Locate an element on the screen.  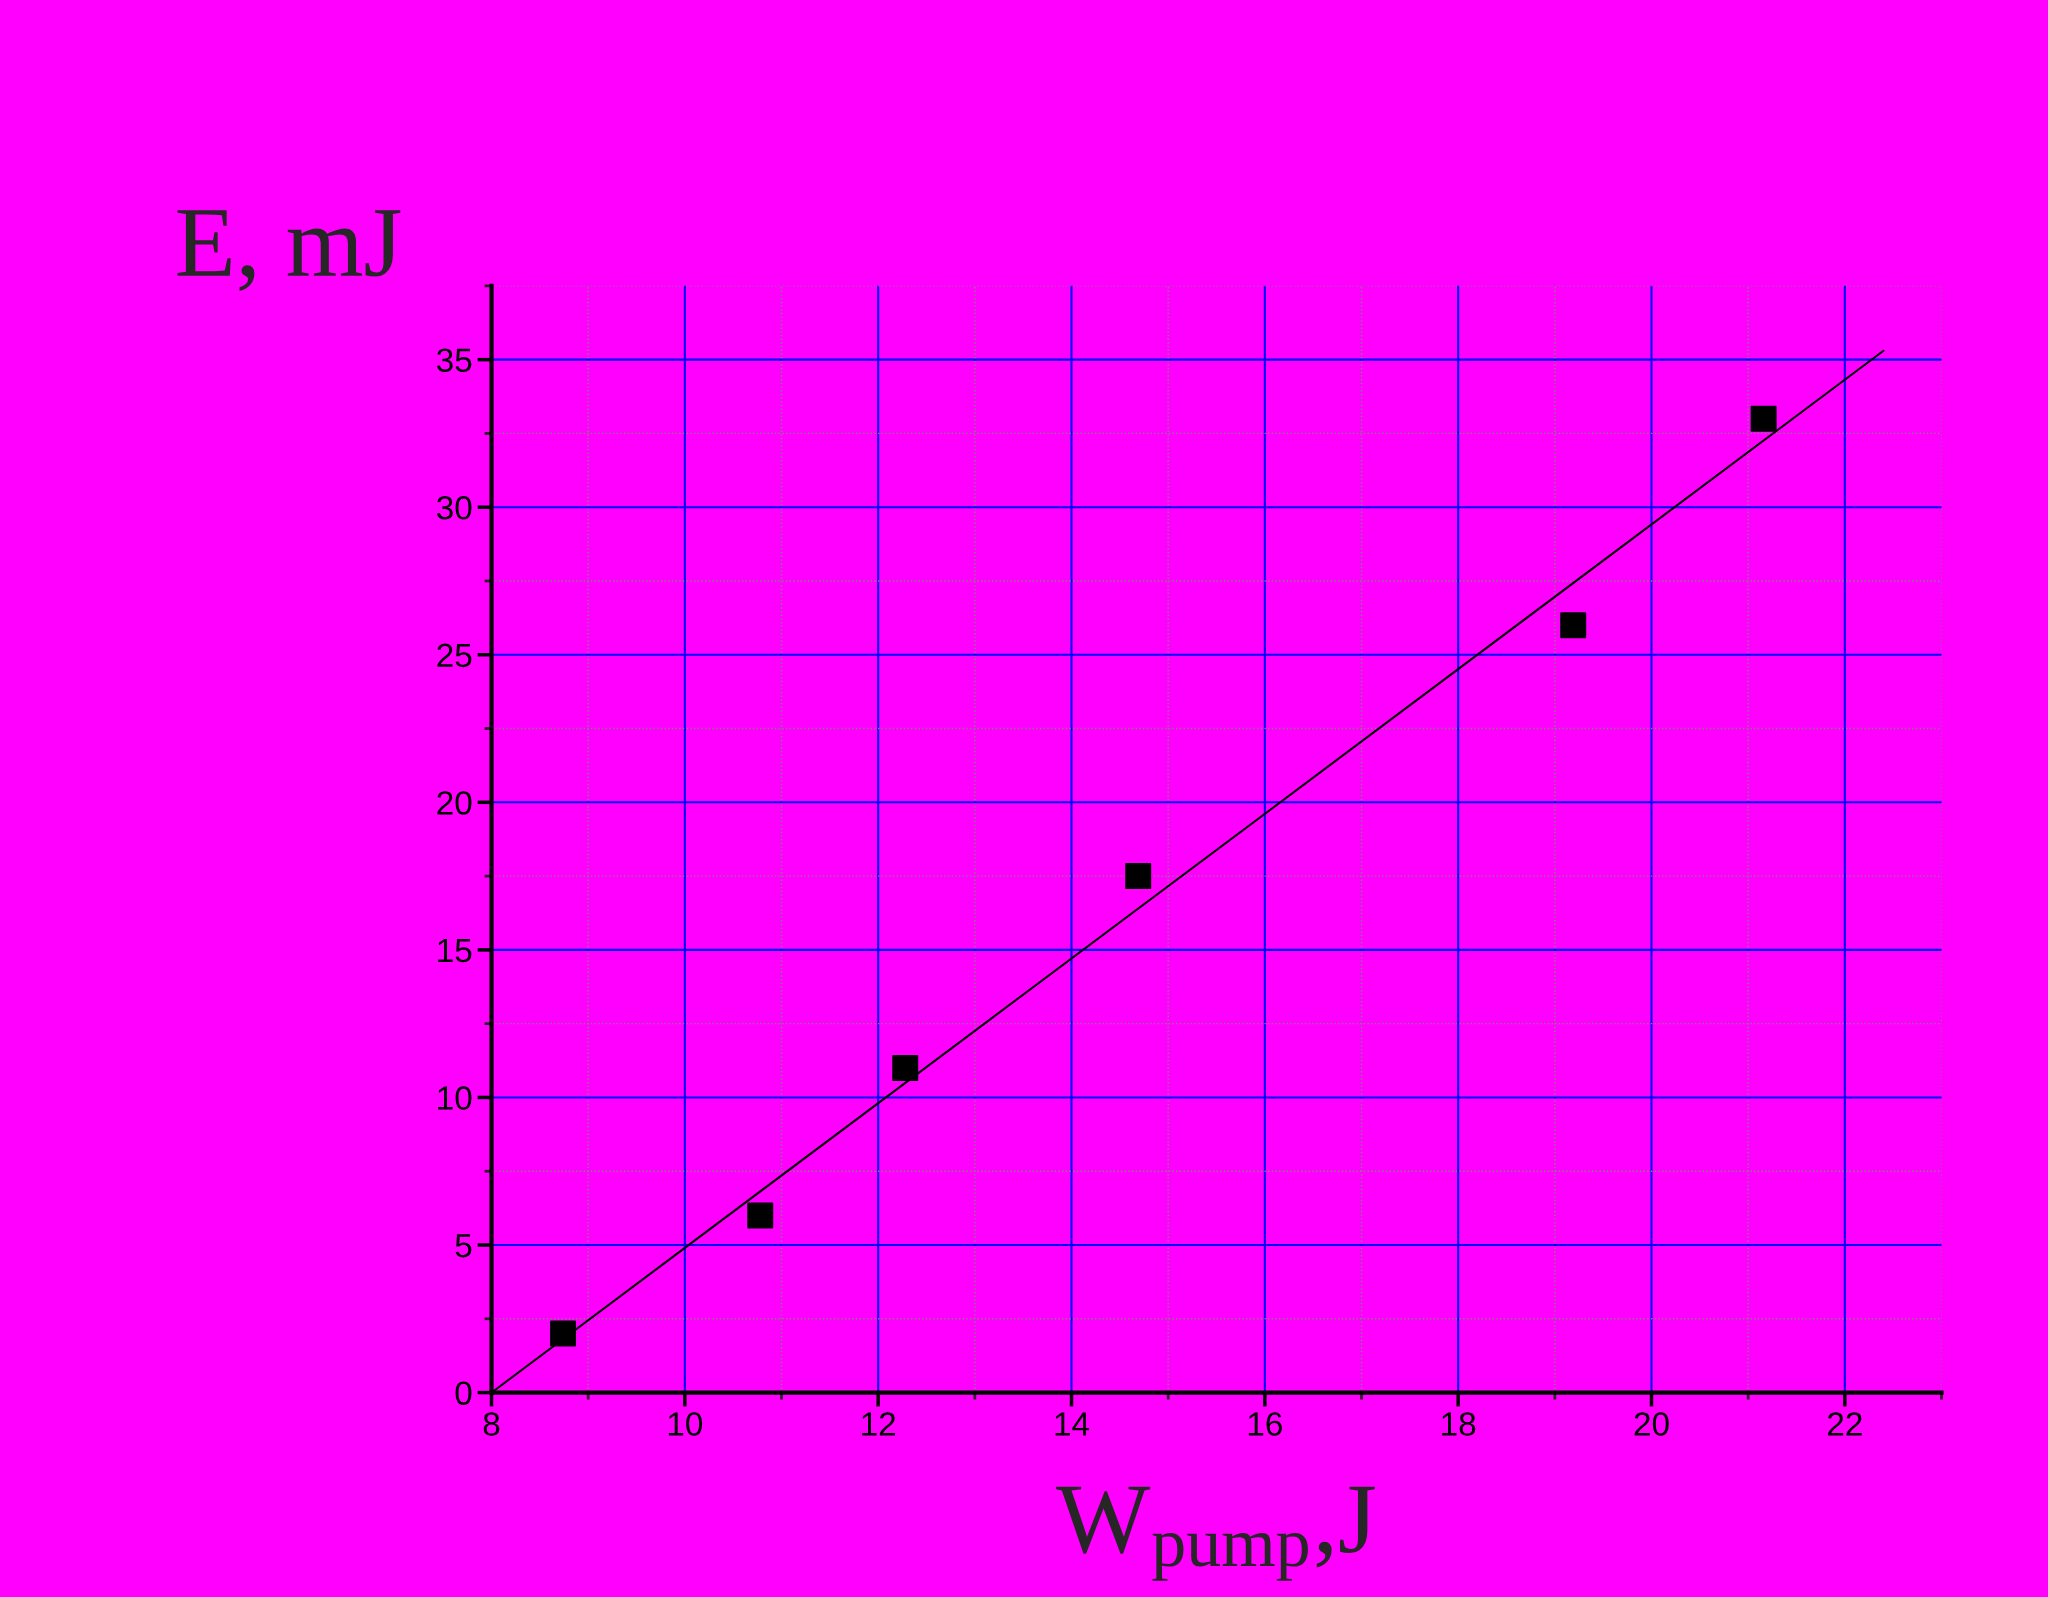
x-tick-label: 20 is located at coordinates (1651, 1424).